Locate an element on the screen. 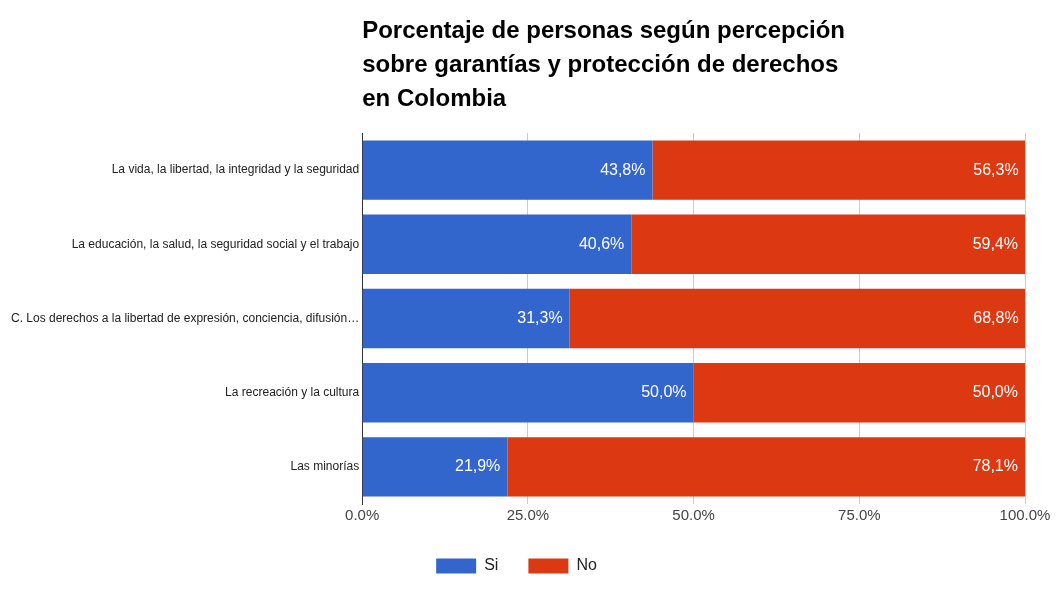 This screenshot has width=1063, height=592. x-tick-label: 100.0% is located at coordinates (1025, 515).